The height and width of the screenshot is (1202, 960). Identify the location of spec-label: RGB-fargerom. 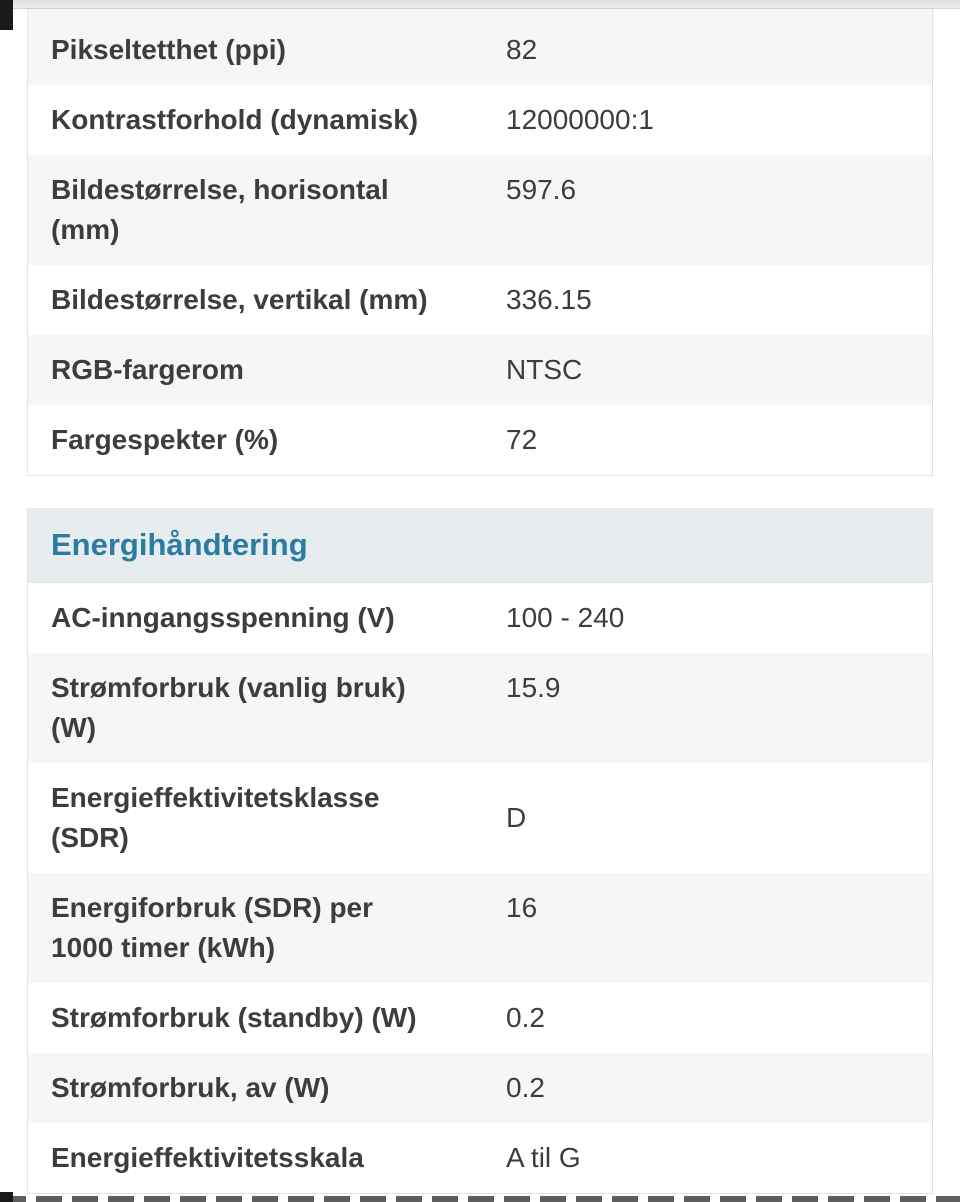
(147, 369).